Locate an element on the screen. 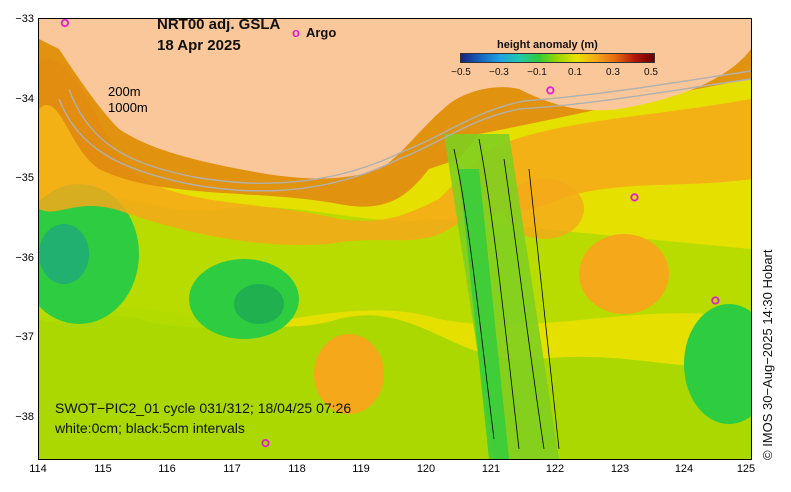  argo-legend: o Argo is located at coordinates (314, 32).